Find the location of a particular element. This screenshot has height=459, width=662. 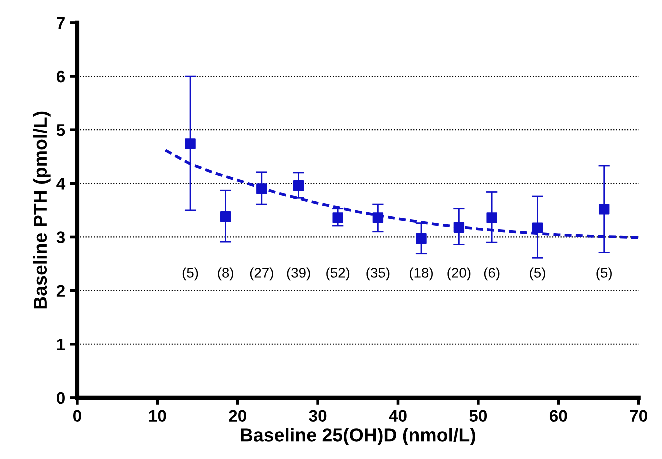

x-tick-label: 0 is located at coordinates (77, 416).